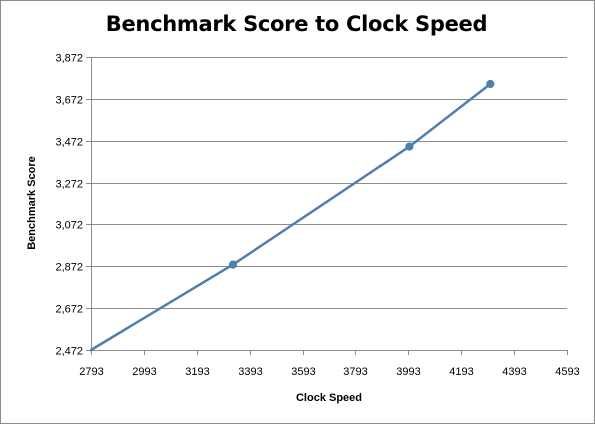  Describe the element at coordinates (197, 372) in the screenshot. I see `x-tick-label: 3193` at that location.